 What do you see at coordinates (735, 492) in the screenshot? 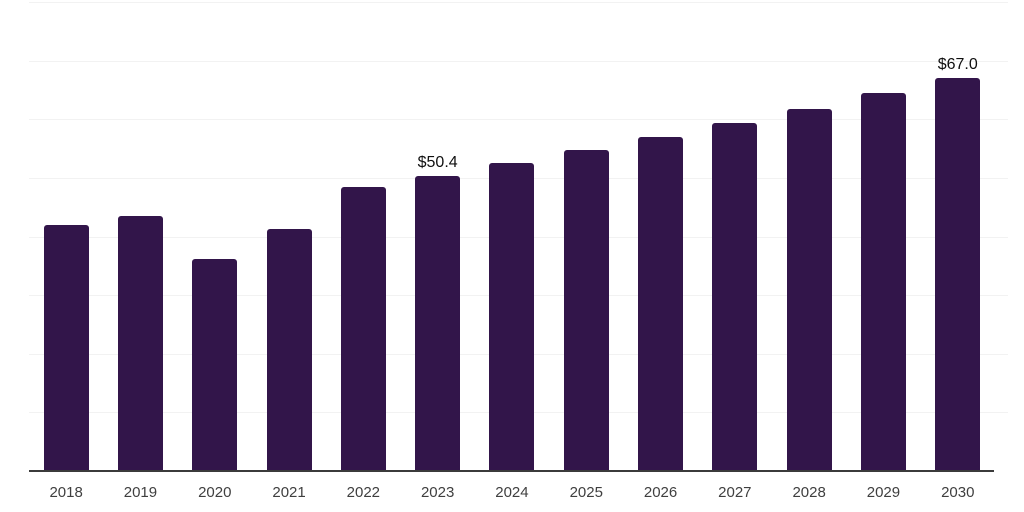
I see `x-axis-label: 2027` at bounding box center [735, 492].